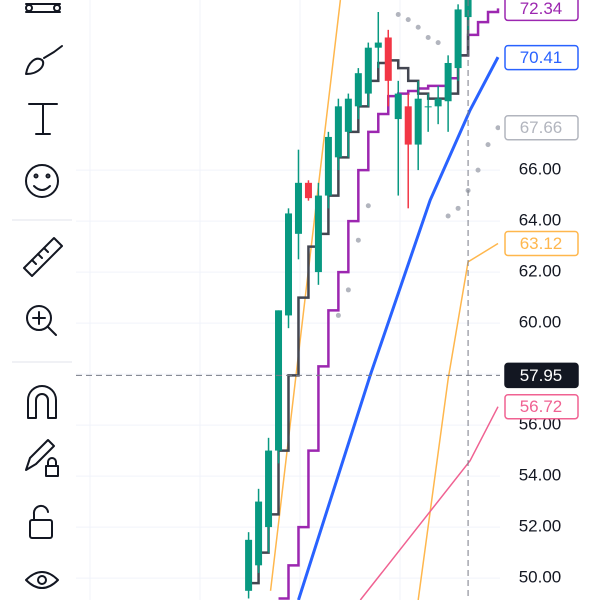  I want to click on price-label: 70.41, so click(541, 57).